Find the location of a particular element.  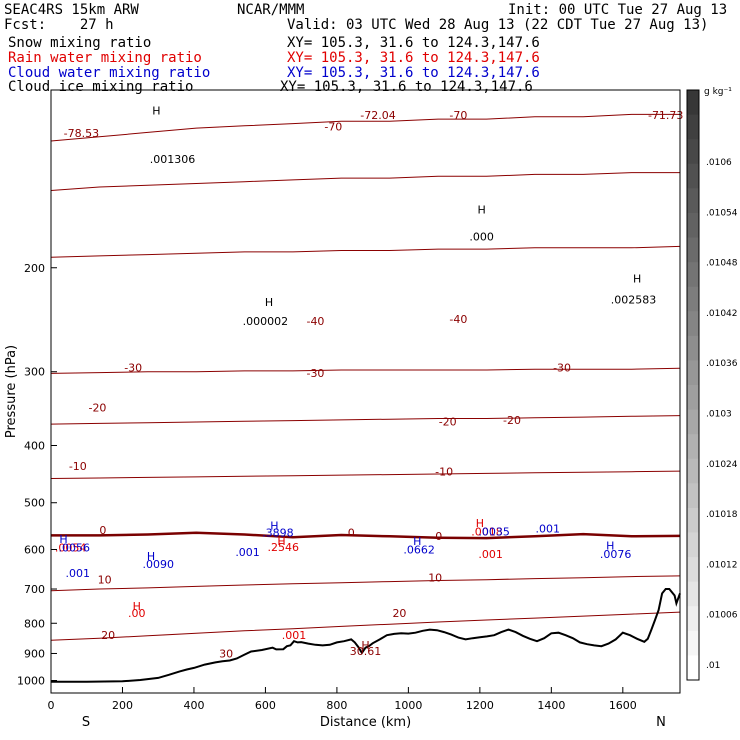

colorbar-label: .01024 is located at coordinates (722, 465).